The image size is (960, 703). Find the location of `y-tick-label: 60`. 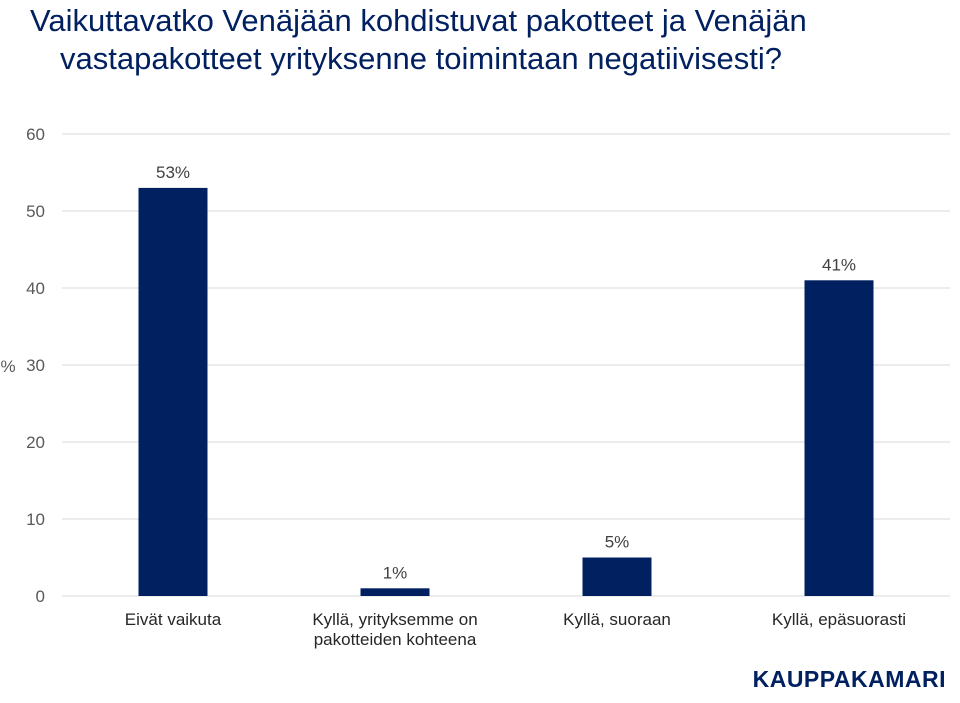

y-tick-label: 60 is located at coordinates (35, 134).